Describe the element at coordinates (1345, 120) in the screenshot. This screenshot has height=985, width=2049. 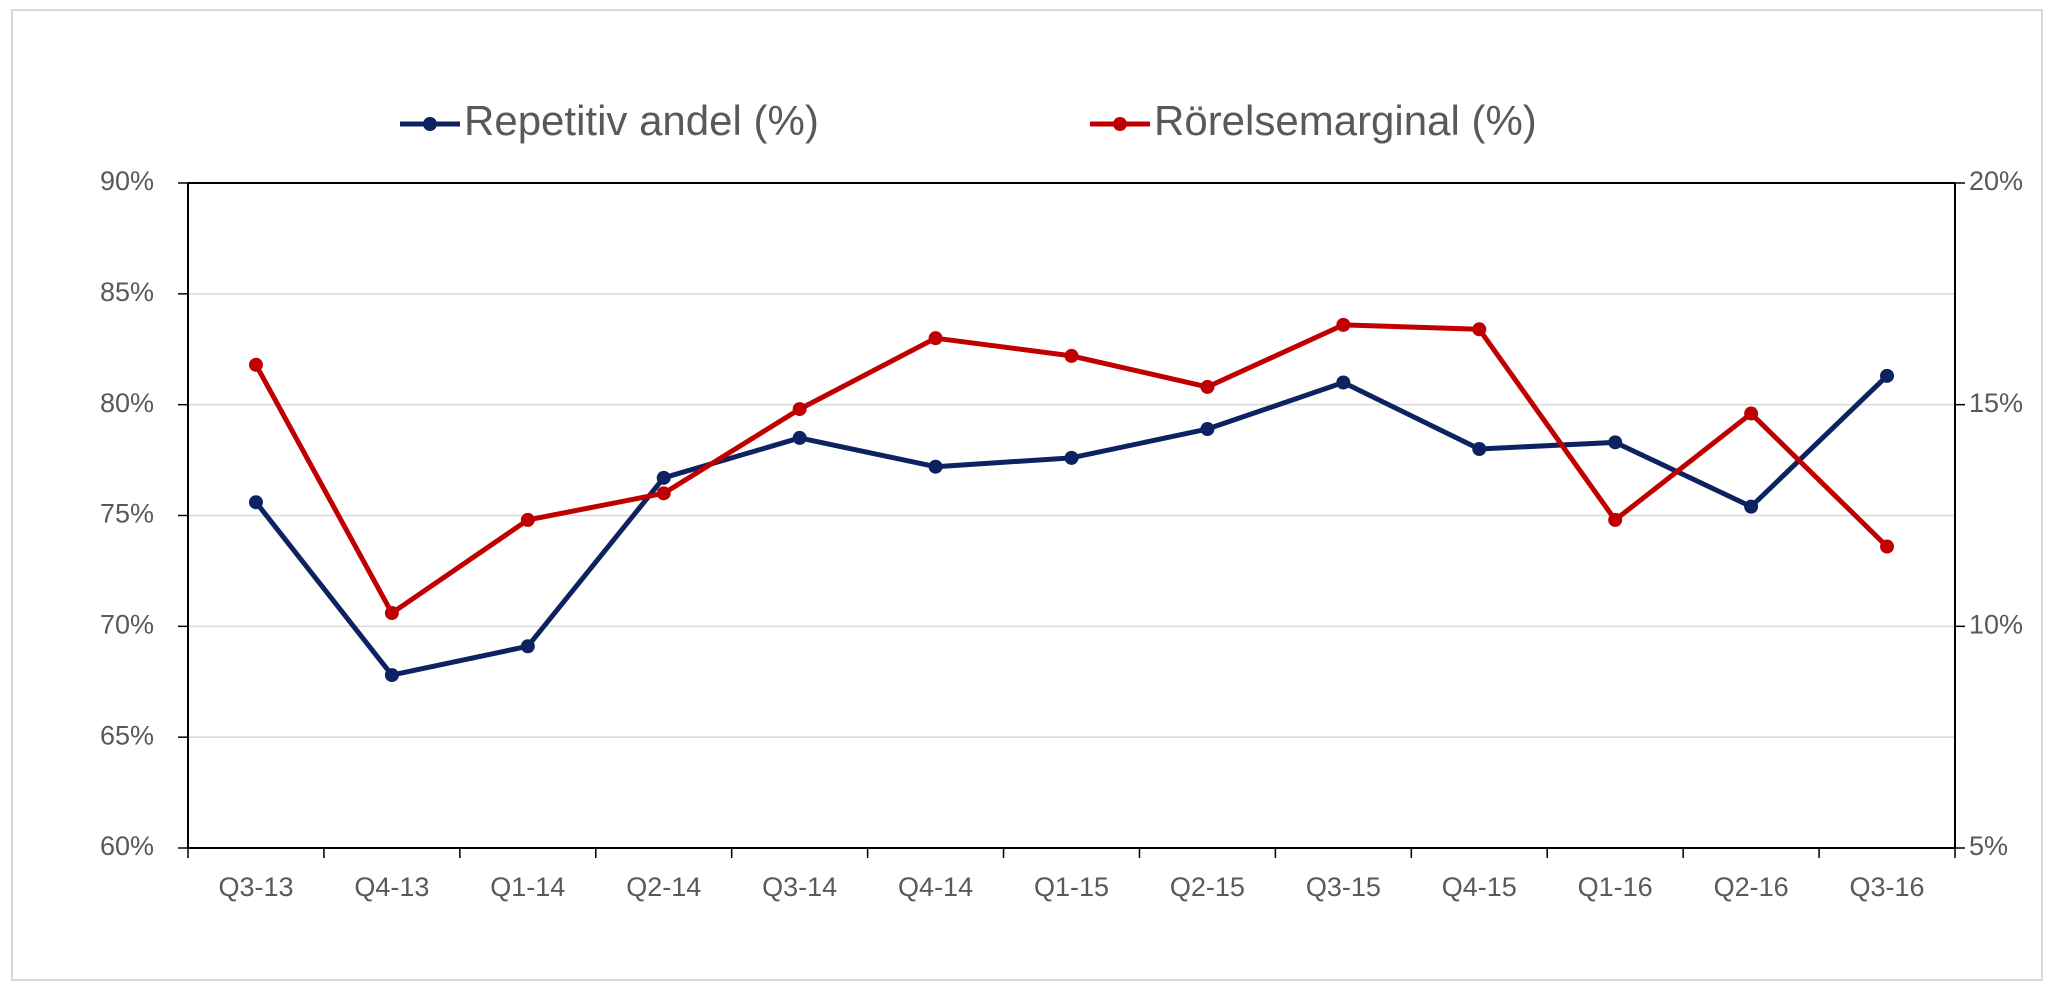
I see `legend-label: Rörelsemarginal (%)` at that location.